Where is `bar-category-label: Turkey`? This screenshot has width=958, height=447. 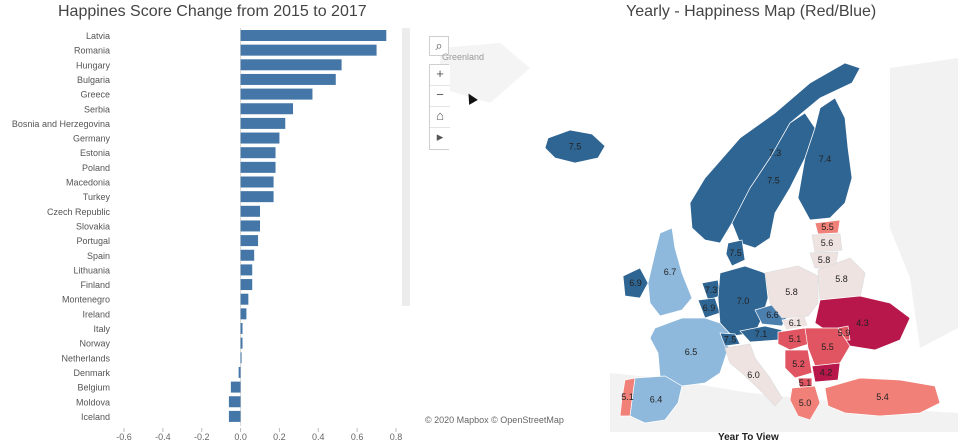
bar-category-label: Turkey is located at coordinates (97, 197).